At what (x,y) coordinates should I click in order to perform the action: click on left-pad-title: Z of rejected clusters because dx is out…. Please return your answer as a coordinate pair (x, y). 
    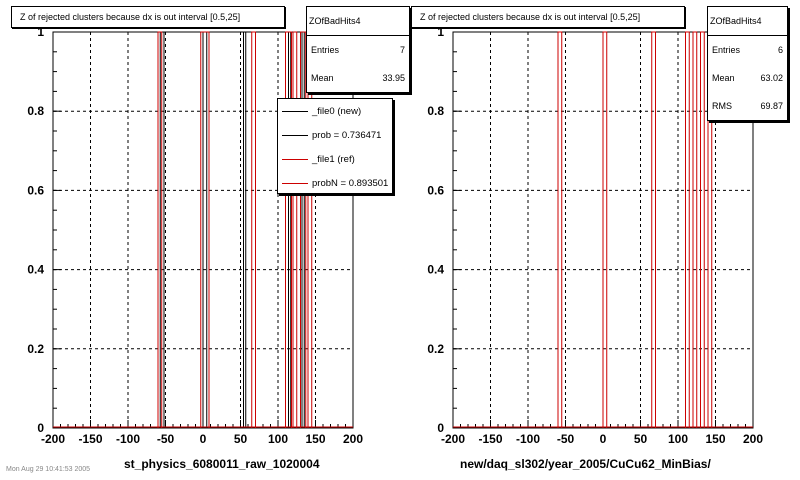
    Looking at the image, I should click on (148, 17).